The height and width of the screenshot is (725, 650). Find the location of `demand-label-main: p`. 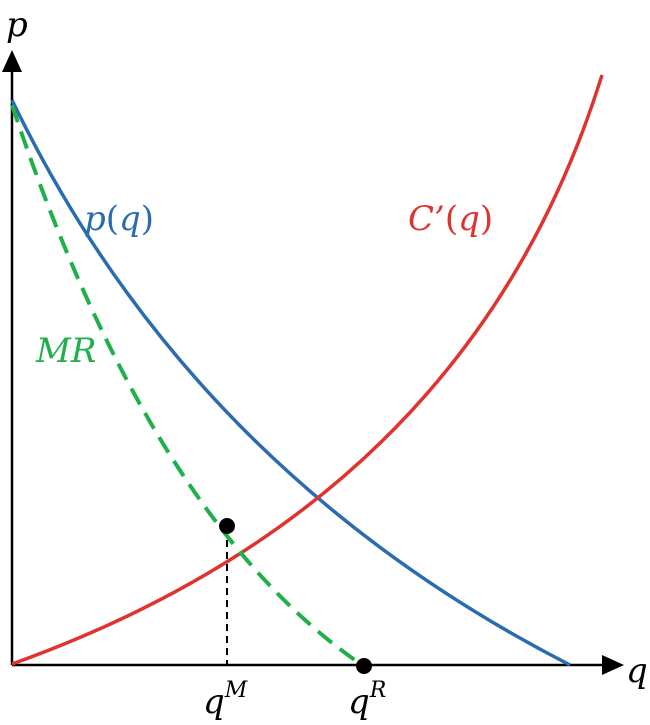

demand-label-main: p is located at coordinates (95, 219).